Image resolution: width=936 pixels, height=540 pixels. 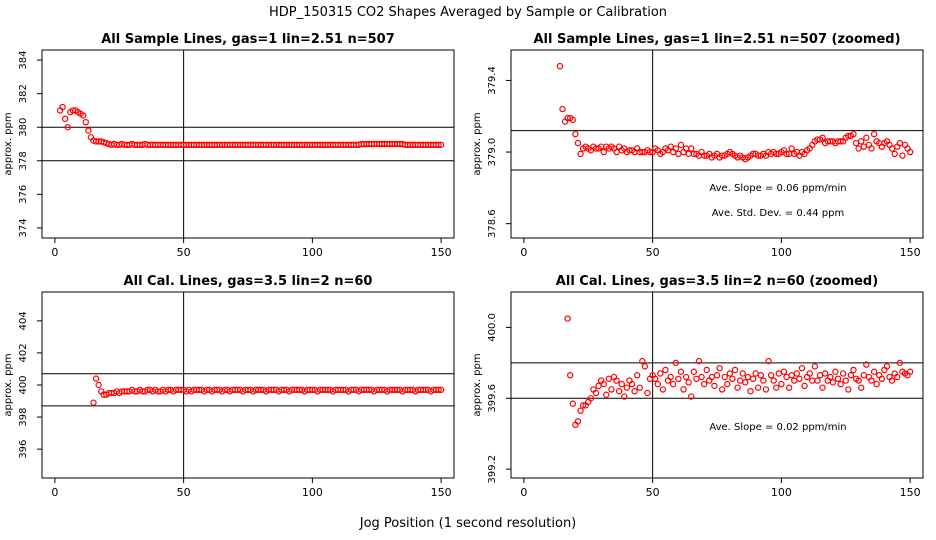 I want to click on y-tick-label: 399.2, so click(x=492, y=469).